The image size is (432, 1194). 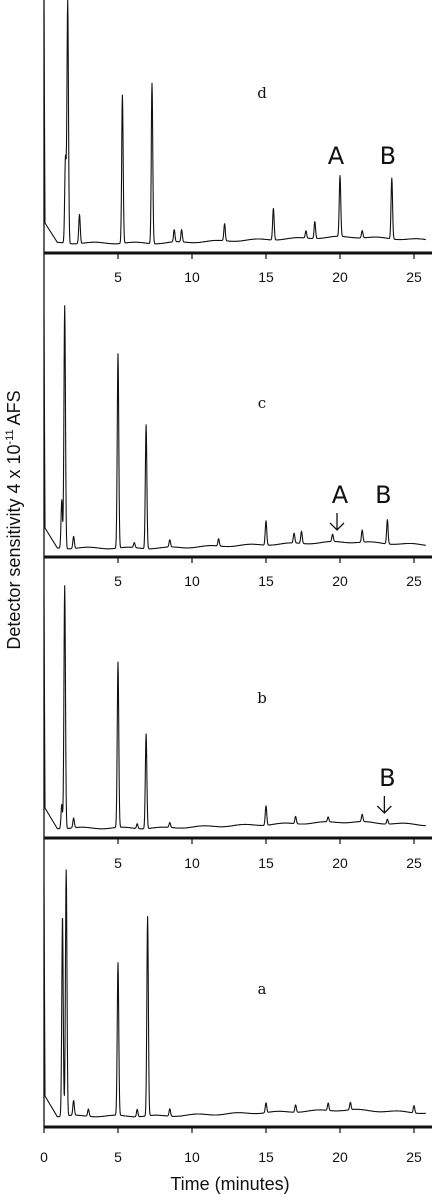 I want to click on panel-letter: d, so click(x=262, y=93).